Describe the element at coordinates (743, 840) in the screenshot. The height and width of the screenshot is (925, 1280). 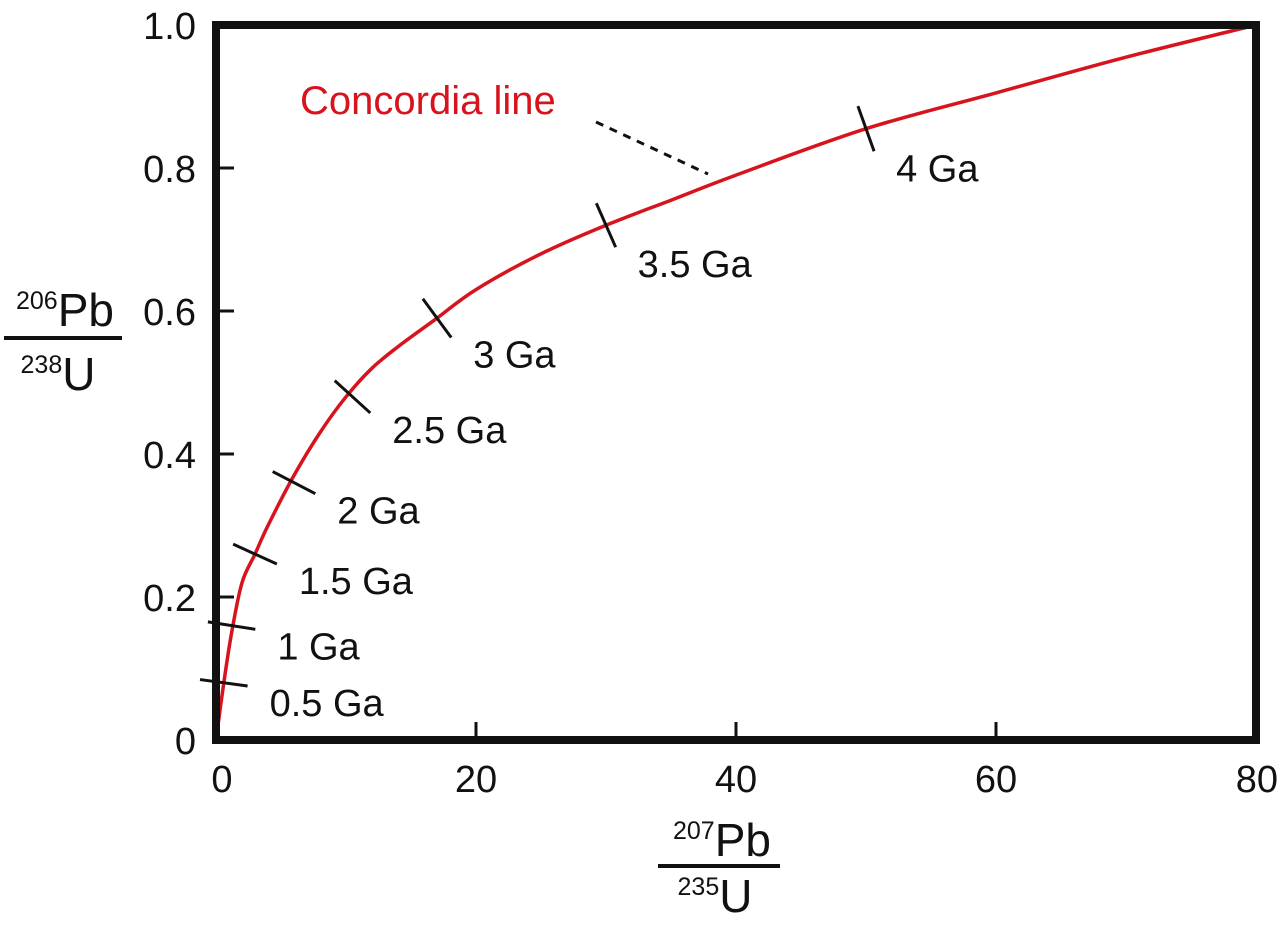
I see `x-axis-numerator: Pb` at that location.